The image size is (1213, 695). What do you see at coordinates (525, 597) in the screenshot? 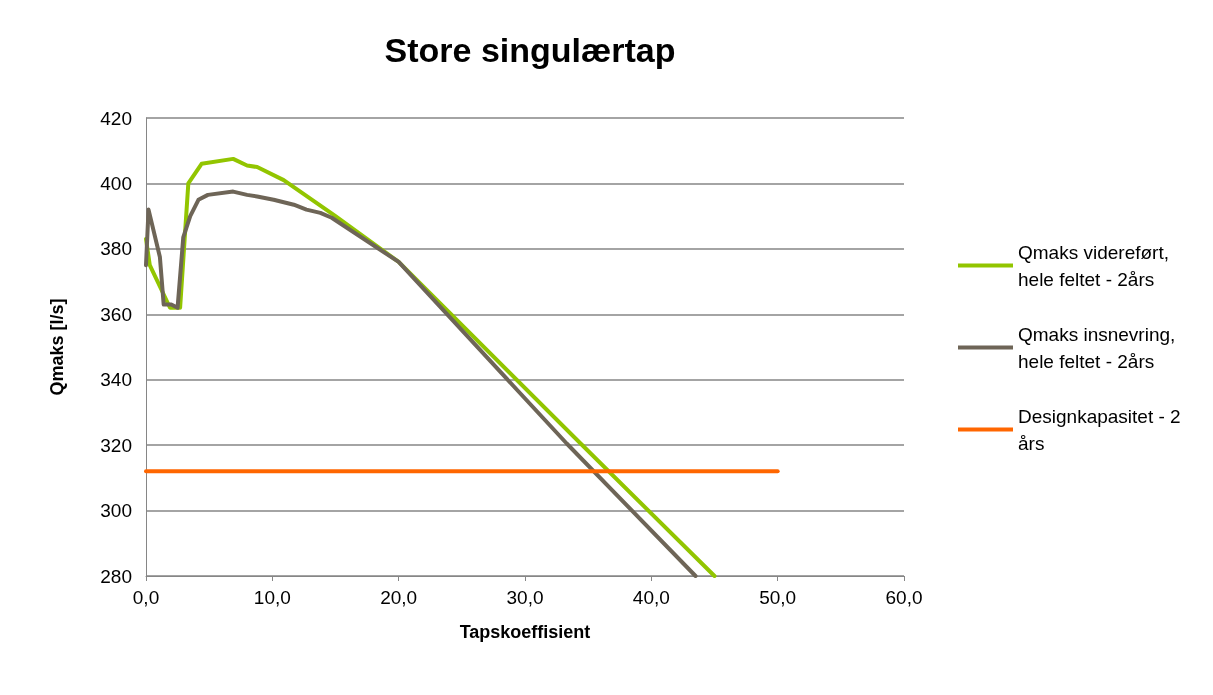
I see `x-tick-label: 30,0` at bounding box center [525, 597].